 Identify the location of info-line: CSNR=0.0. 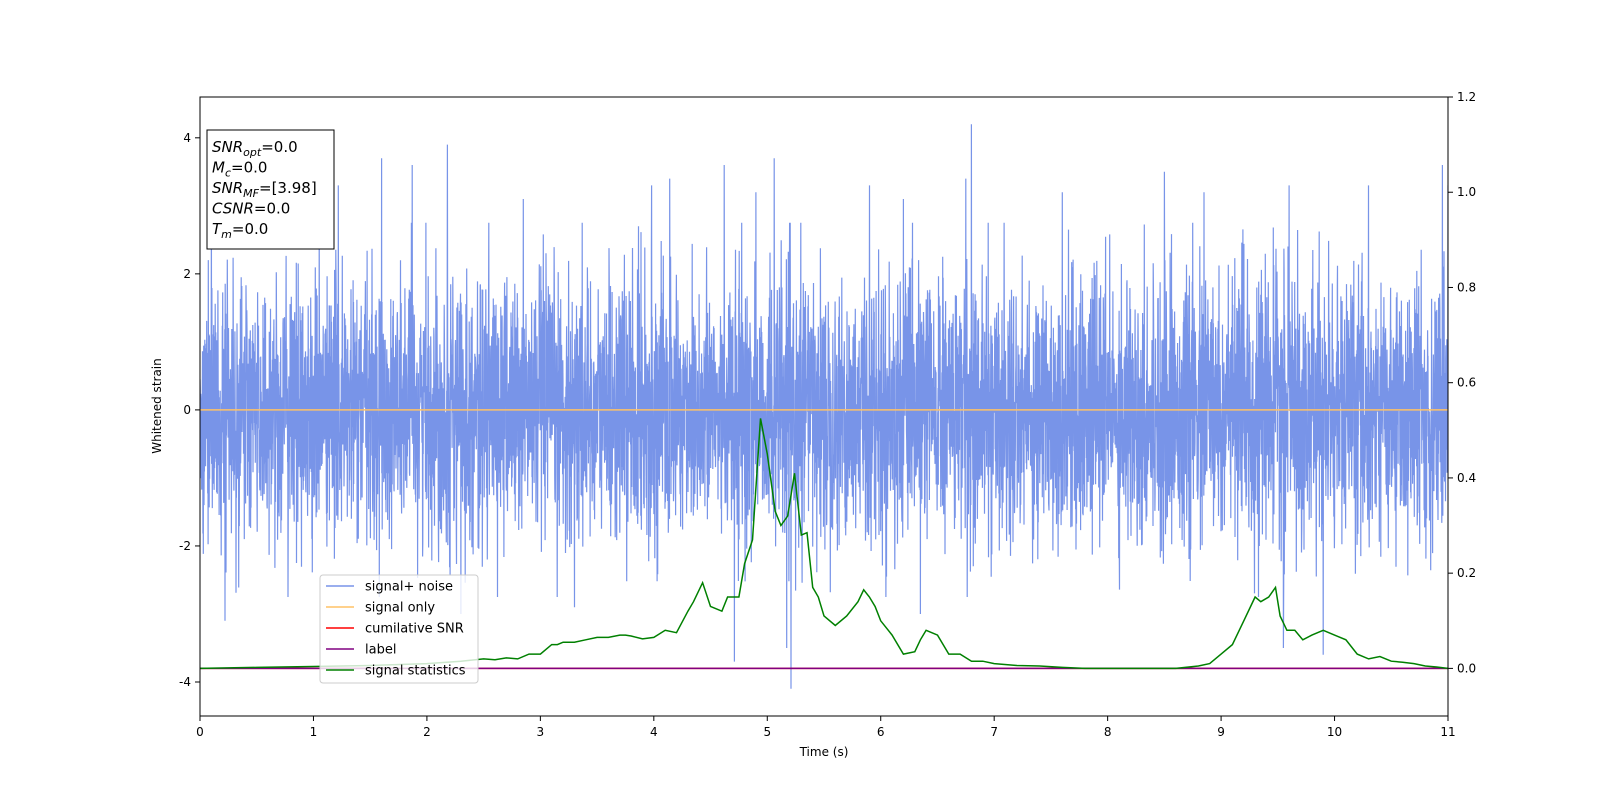
(251, 209).